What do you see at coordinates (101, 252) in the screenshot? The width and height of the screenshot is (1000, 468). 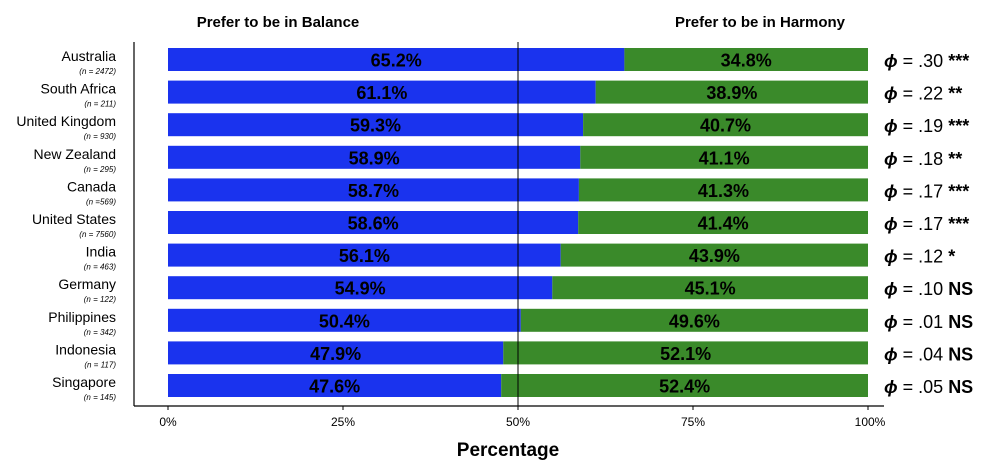 I see `country-label: India` at bounding box center [101, 252].